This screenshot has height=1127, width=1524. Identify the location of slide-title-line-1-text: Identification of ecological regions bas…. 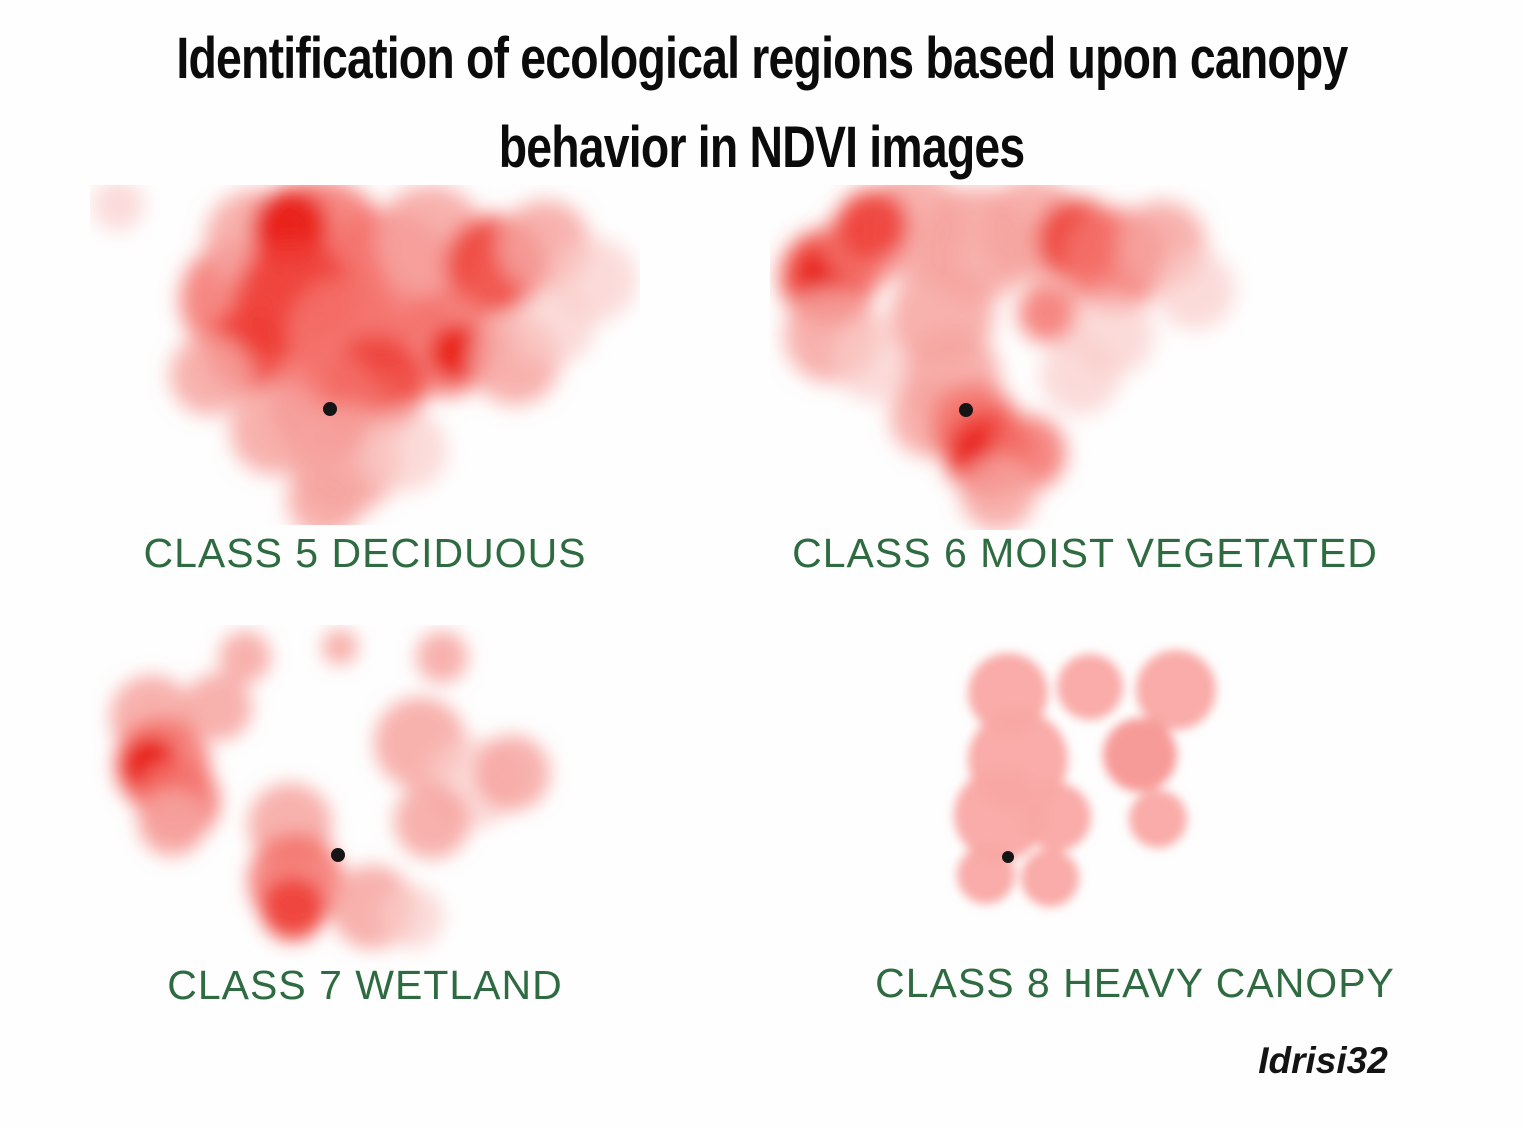
(762, 58).